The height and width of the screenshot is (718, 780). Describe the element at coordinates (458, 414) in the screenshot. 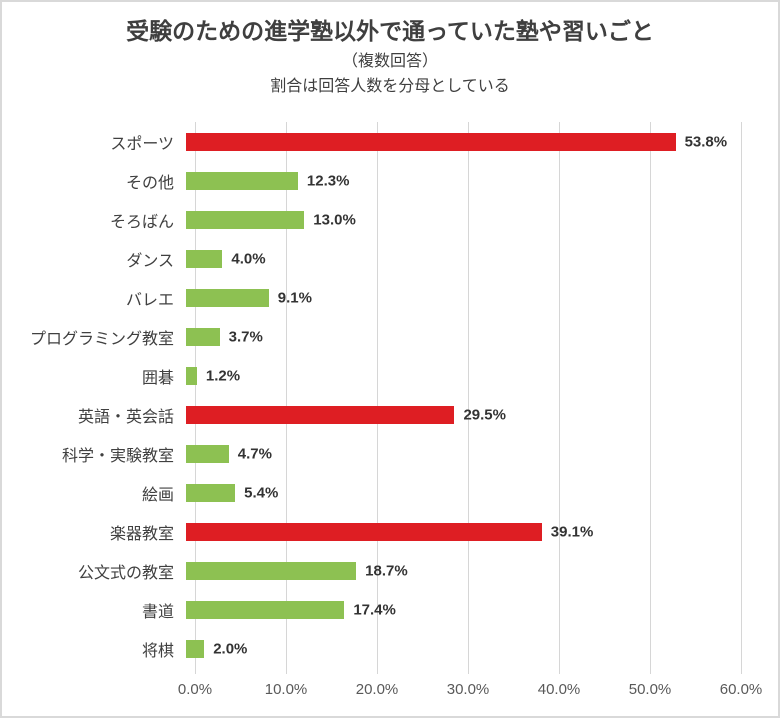

I see `bar-track: 29.5%` at that location.